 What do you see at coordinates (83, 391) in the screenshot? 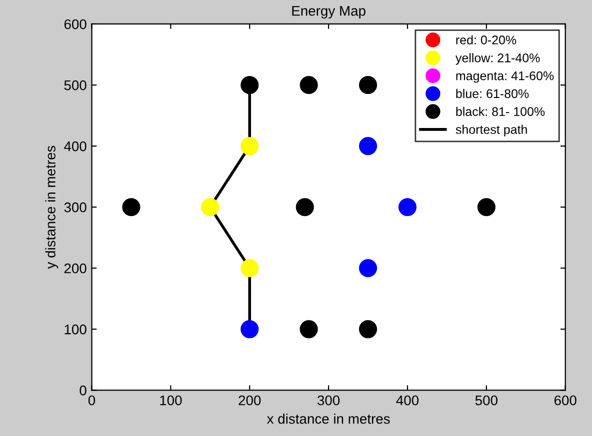
I see `y-tick-label: 0` at bounding box center [83, 391].